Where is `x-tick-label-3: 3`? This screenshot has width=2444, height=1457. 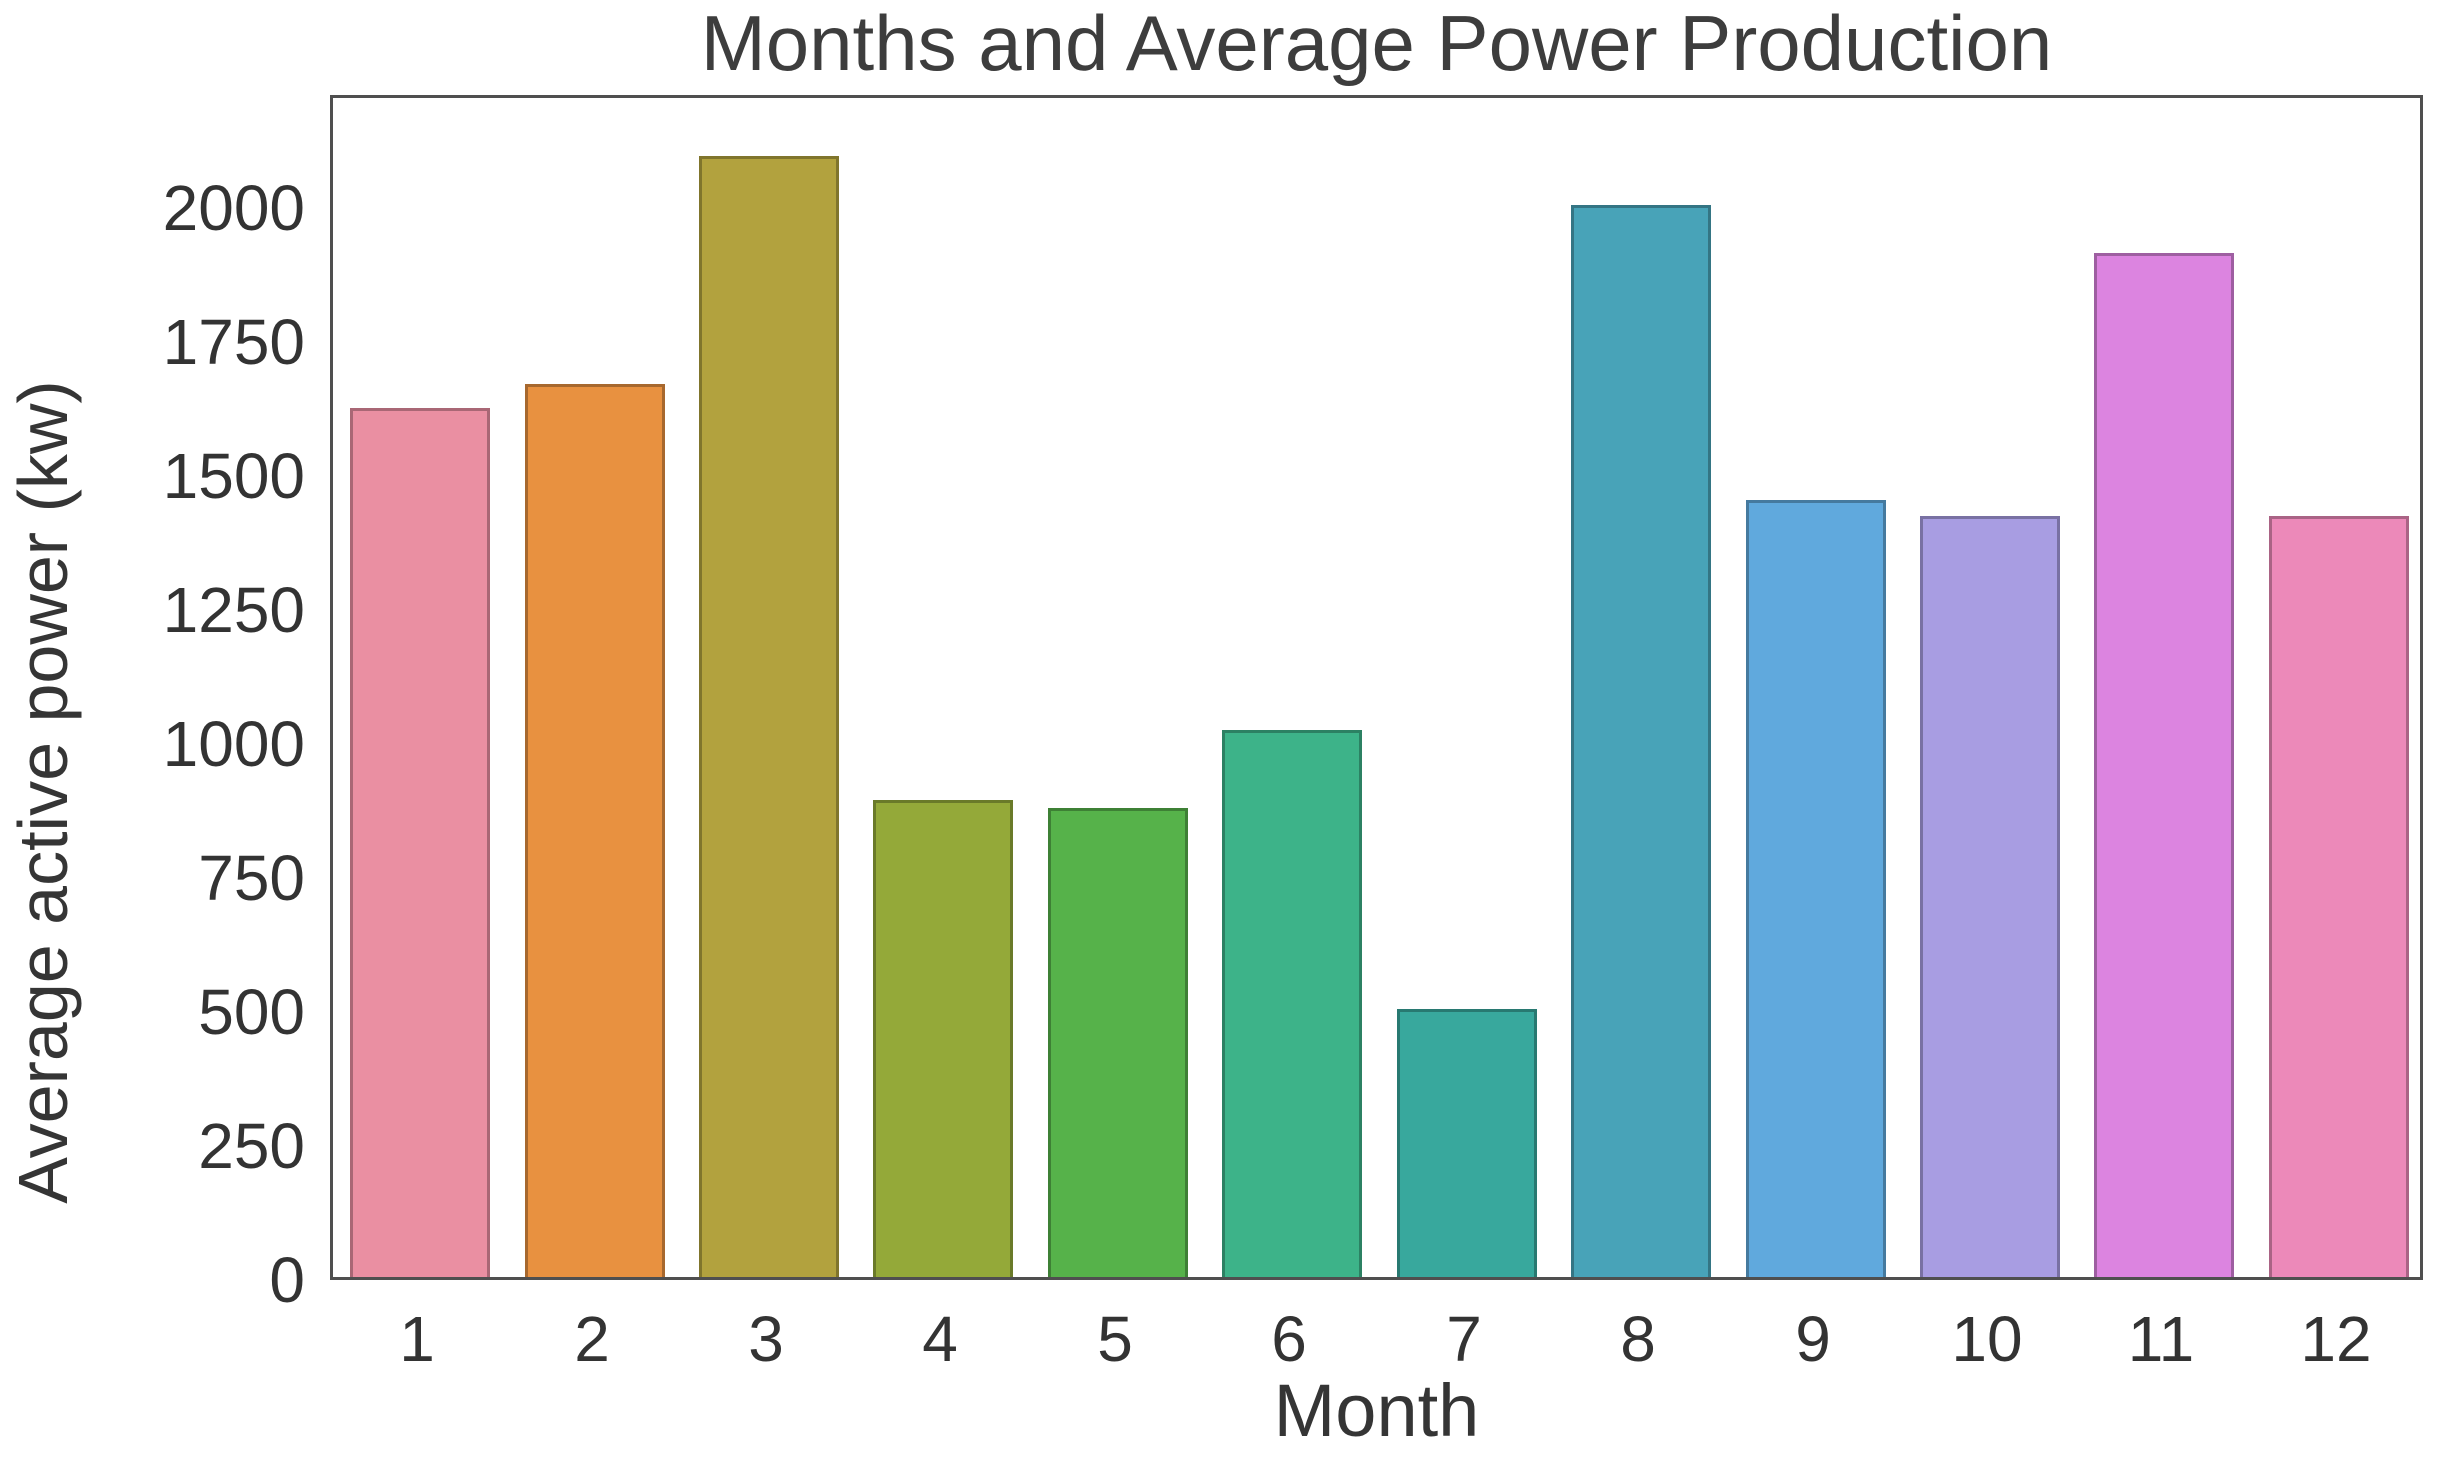
x-tick-label-3: 3 is located at coordinates (766, 1339).